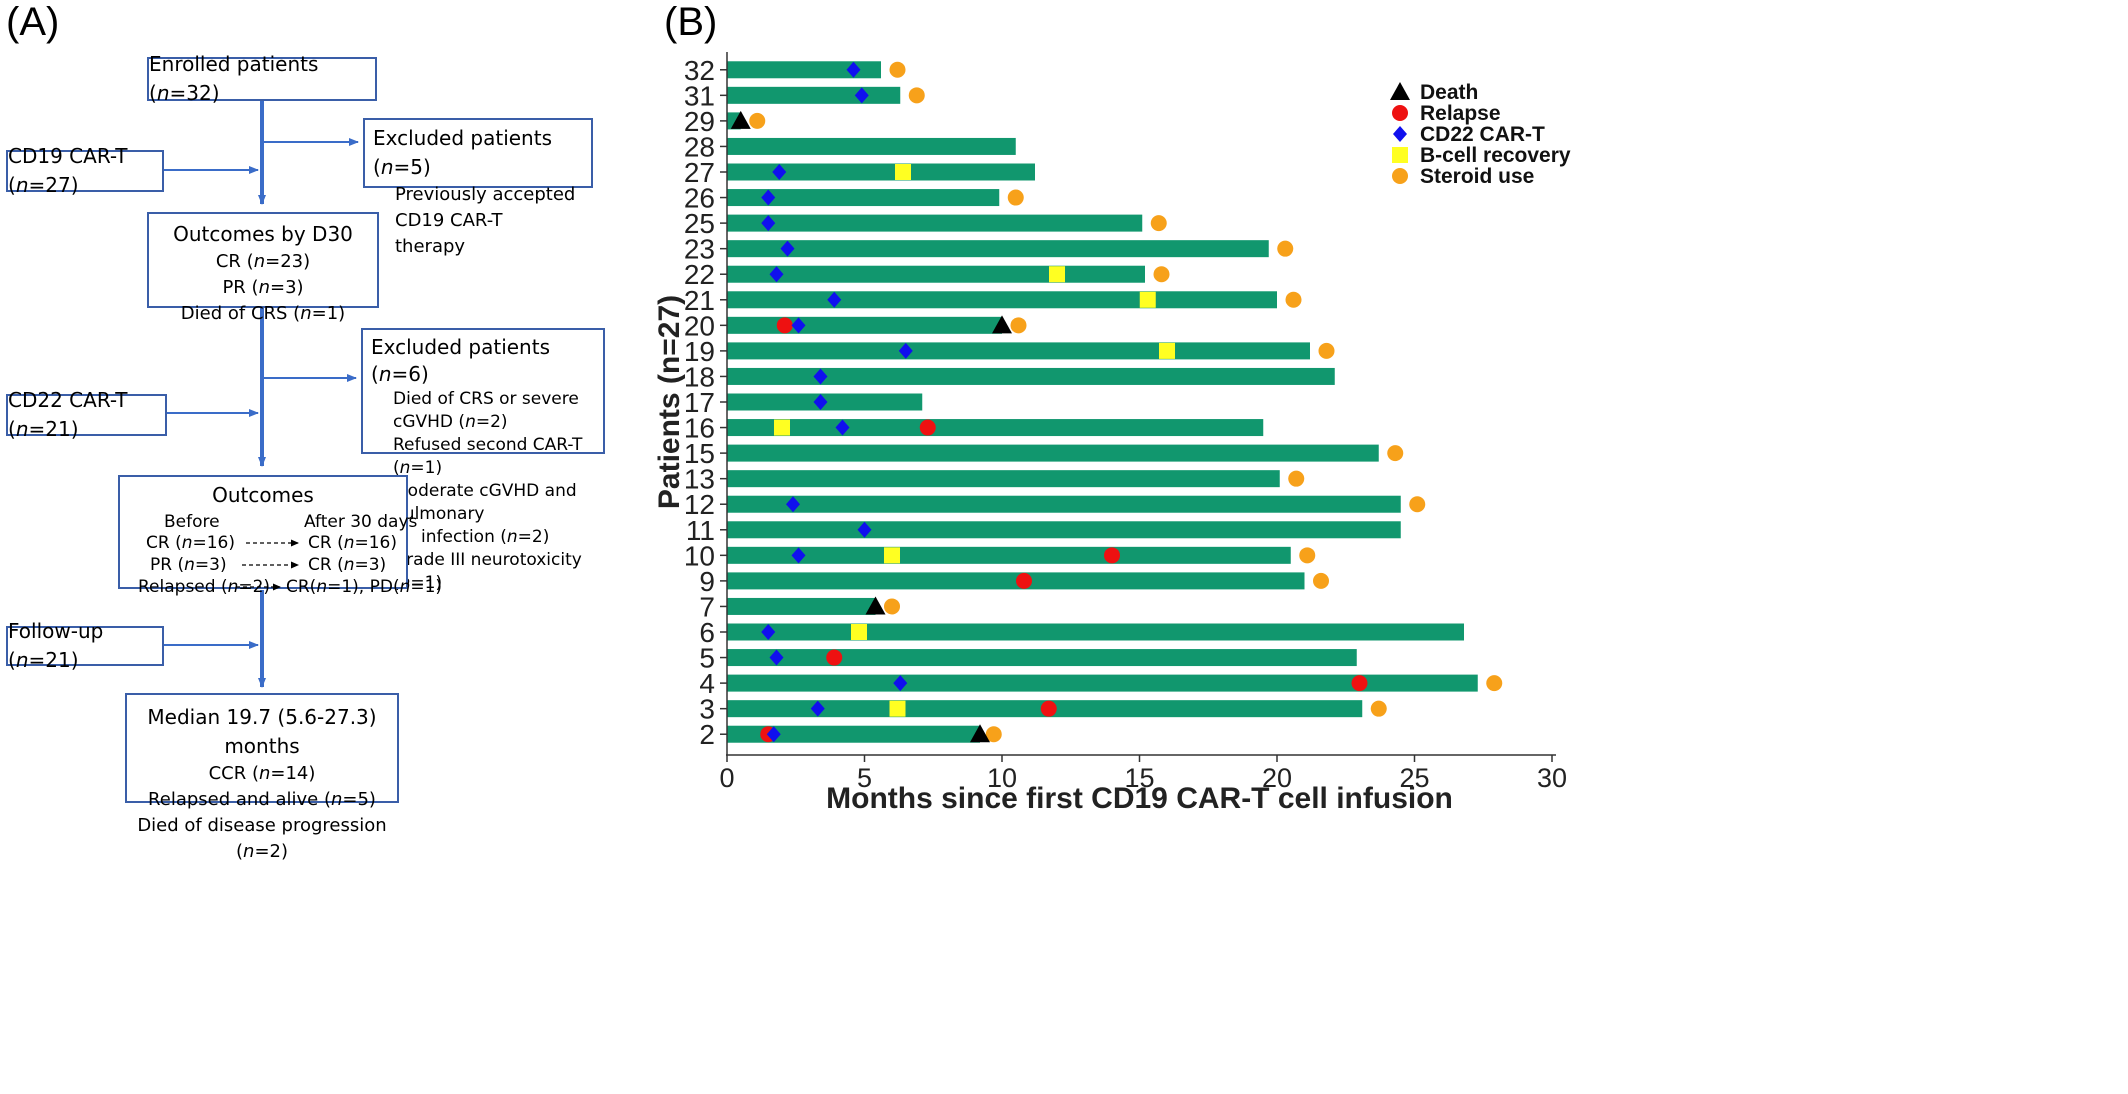 This screenshot has width=2128, height=1094. Describe the element at coordinates (33, 22) in the screenshot. I see `panel-a-label: (A)` at that location.